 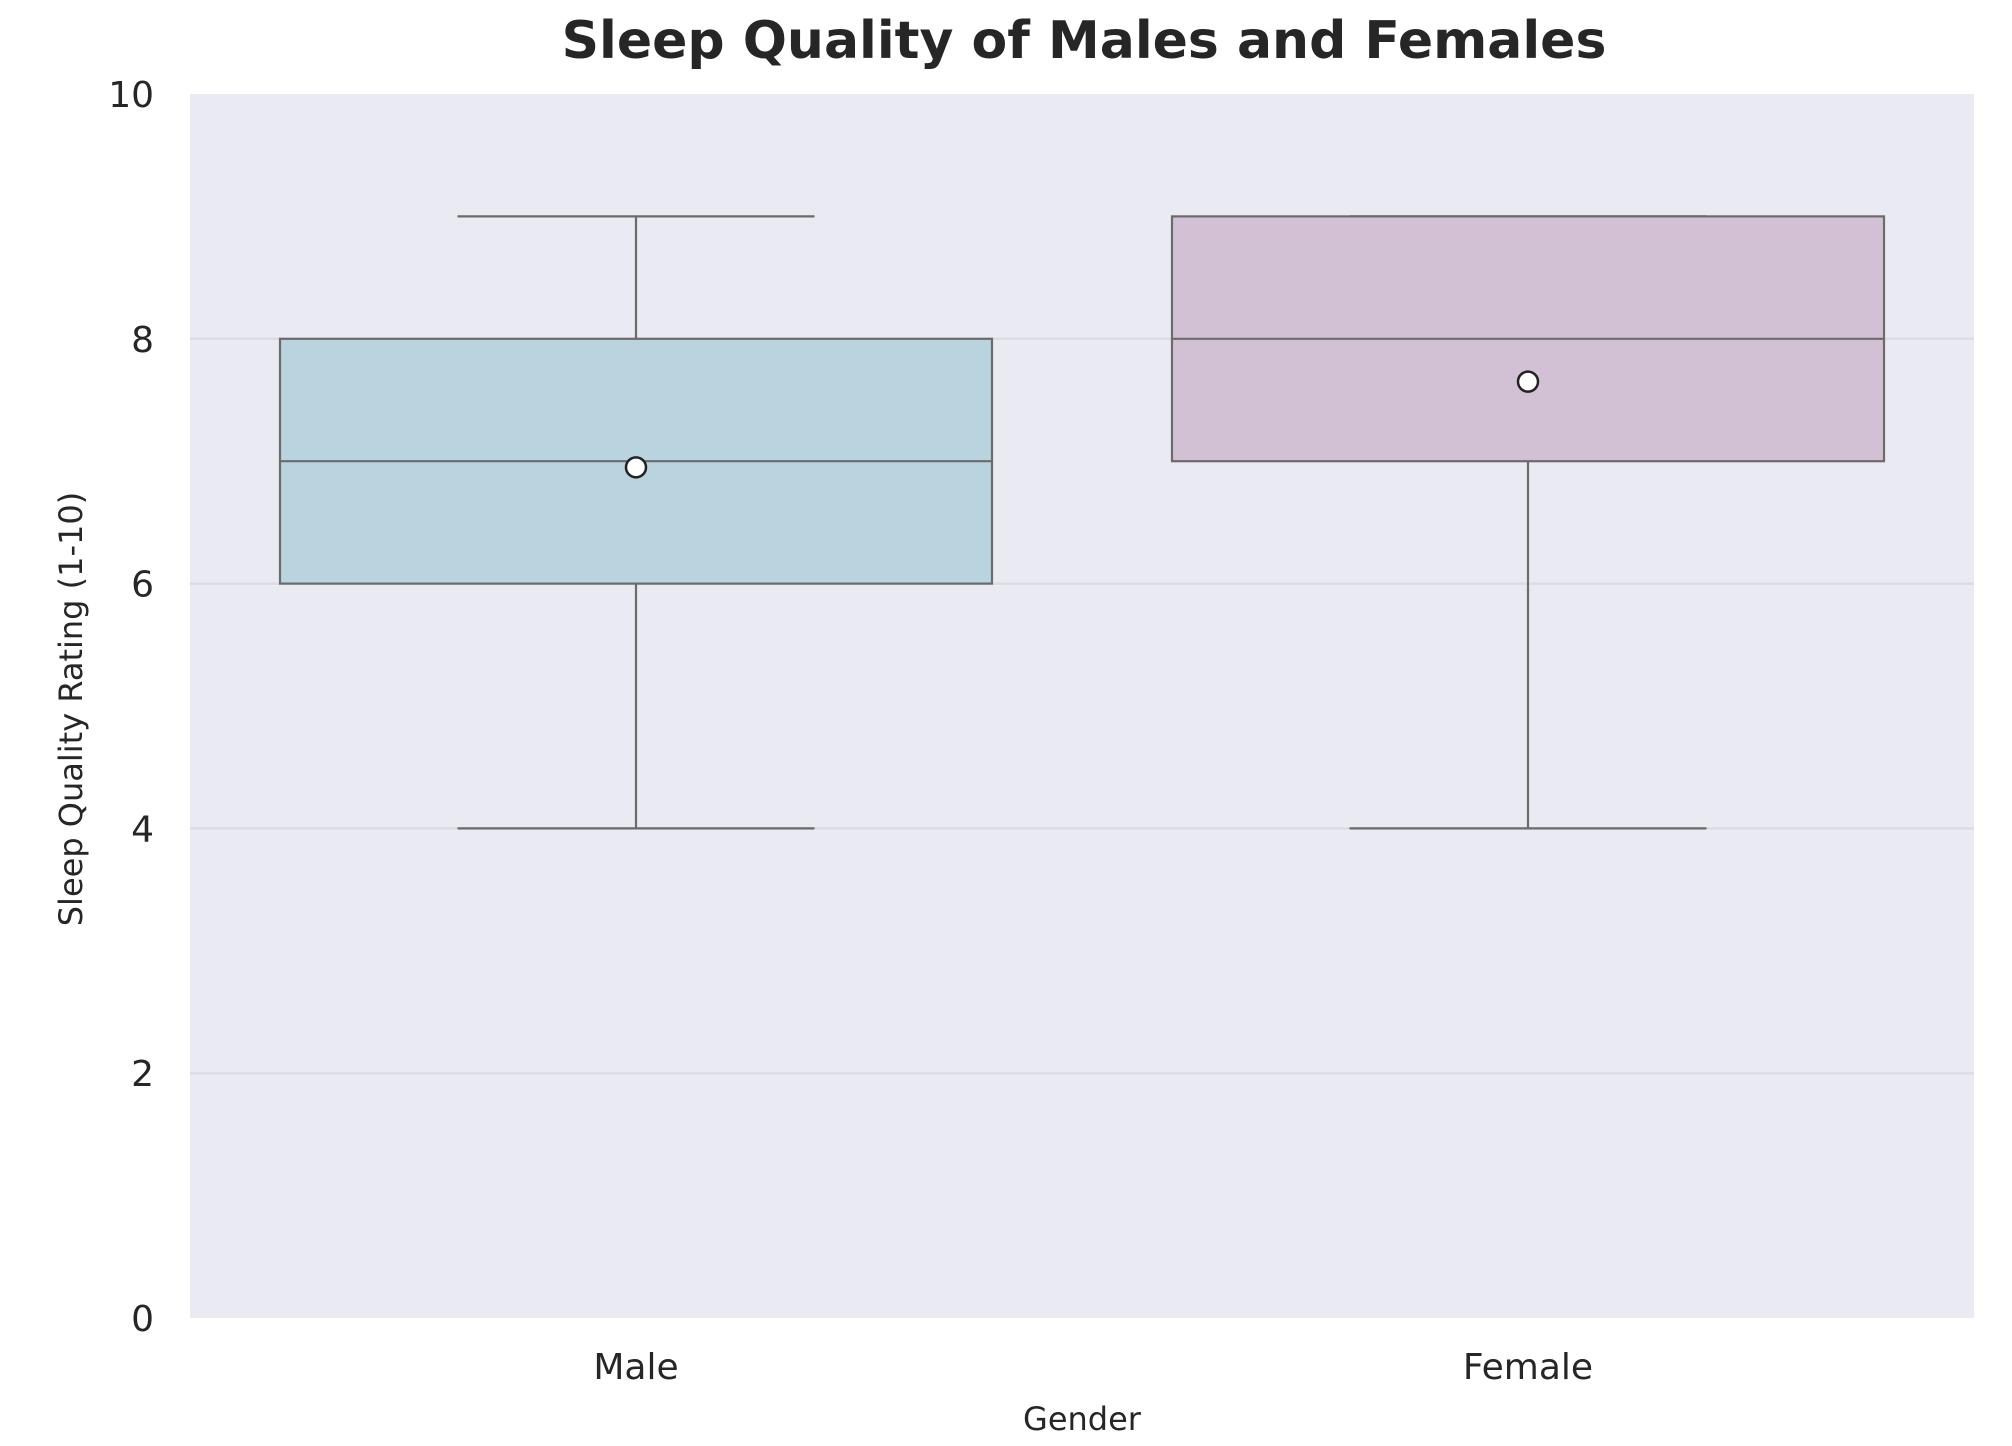 What do you see at coordinates (142, 829) in the screenshot?
I see `y-tick-label: 4` at bounding box center [142, 829].